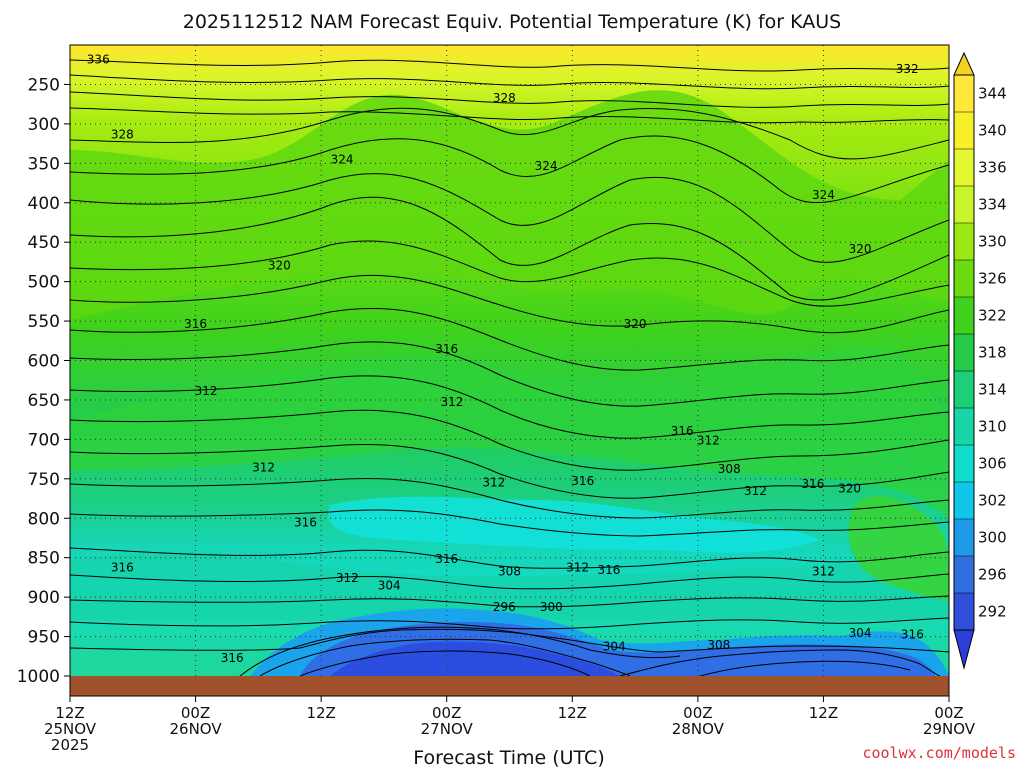  I want to click on teal-layer, so click(509, 586).